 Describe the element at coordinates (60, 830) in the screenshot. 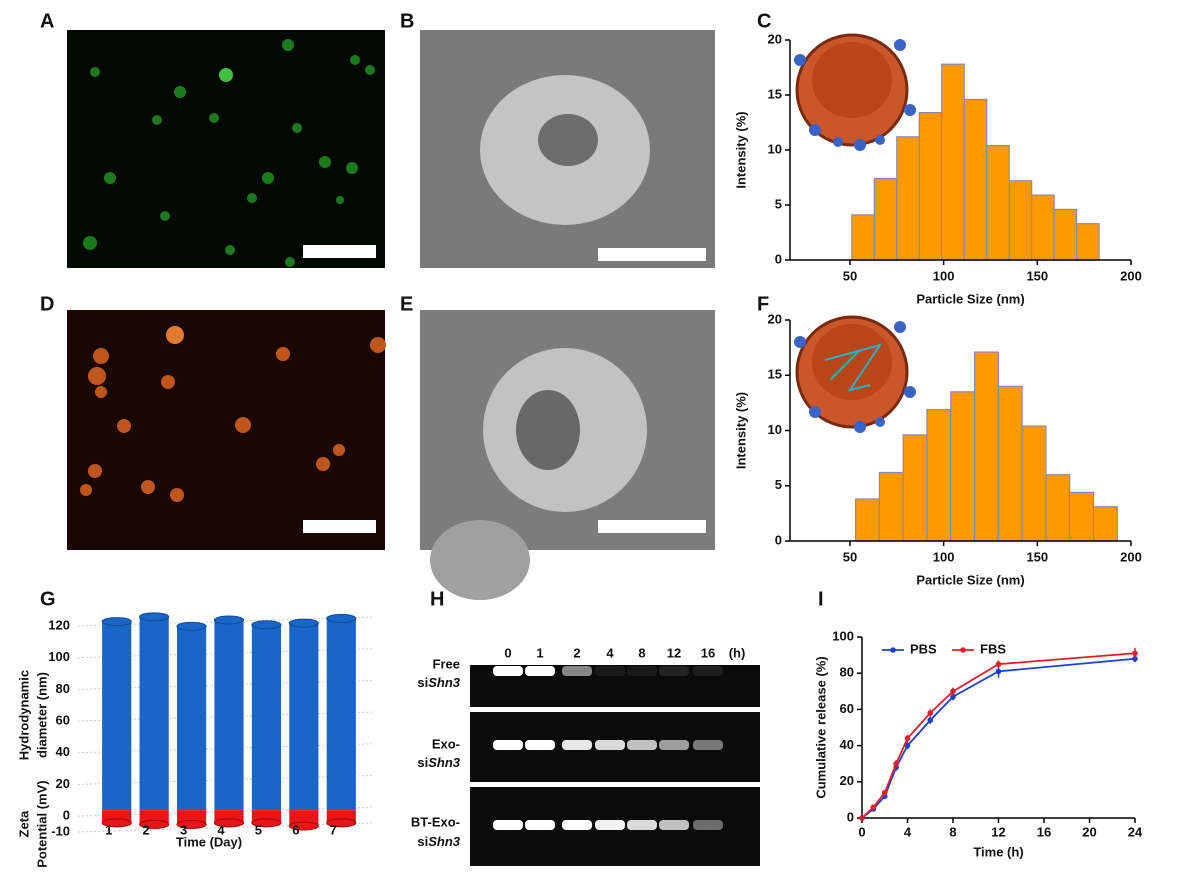

I see `y-tick-label: -10` at that location.